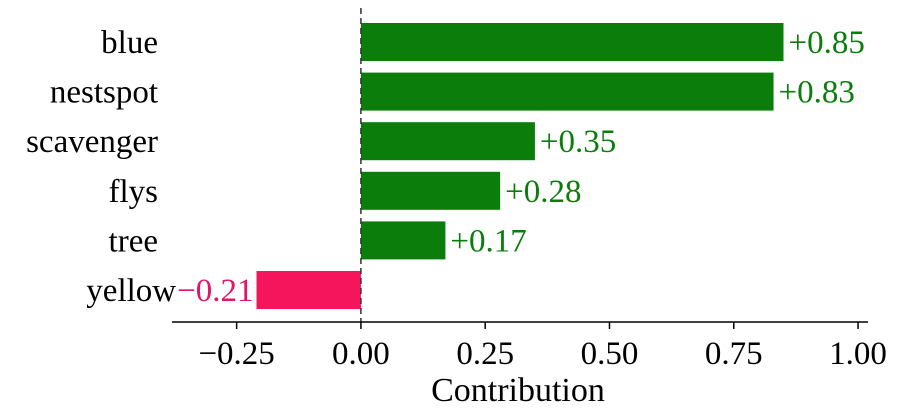 The width and height of the screenshot is (897, 415). What do you see at coordinates (430, 190) in the screenshot?
I see `bar-flys` at bounding box center [430, 190].